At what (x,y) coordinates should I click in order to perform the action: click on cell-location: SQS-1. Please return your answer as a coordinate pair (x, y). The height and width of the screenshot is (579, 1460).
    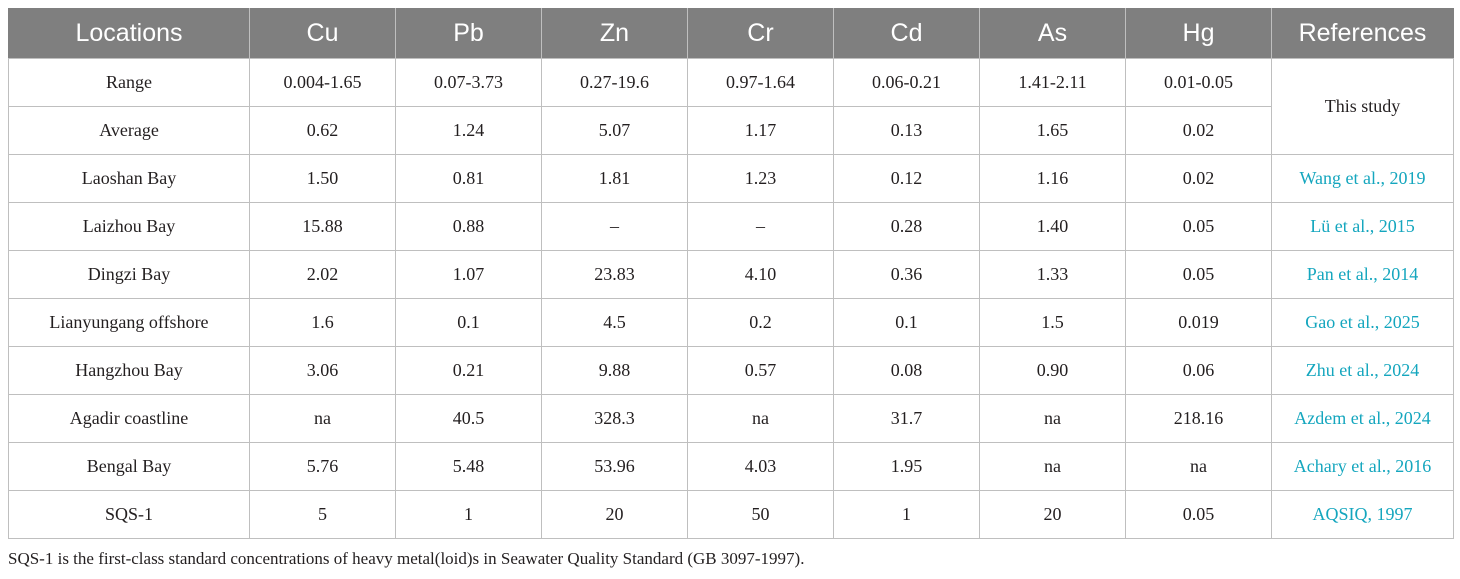
    Looking at the image, I should click on (129, 514).